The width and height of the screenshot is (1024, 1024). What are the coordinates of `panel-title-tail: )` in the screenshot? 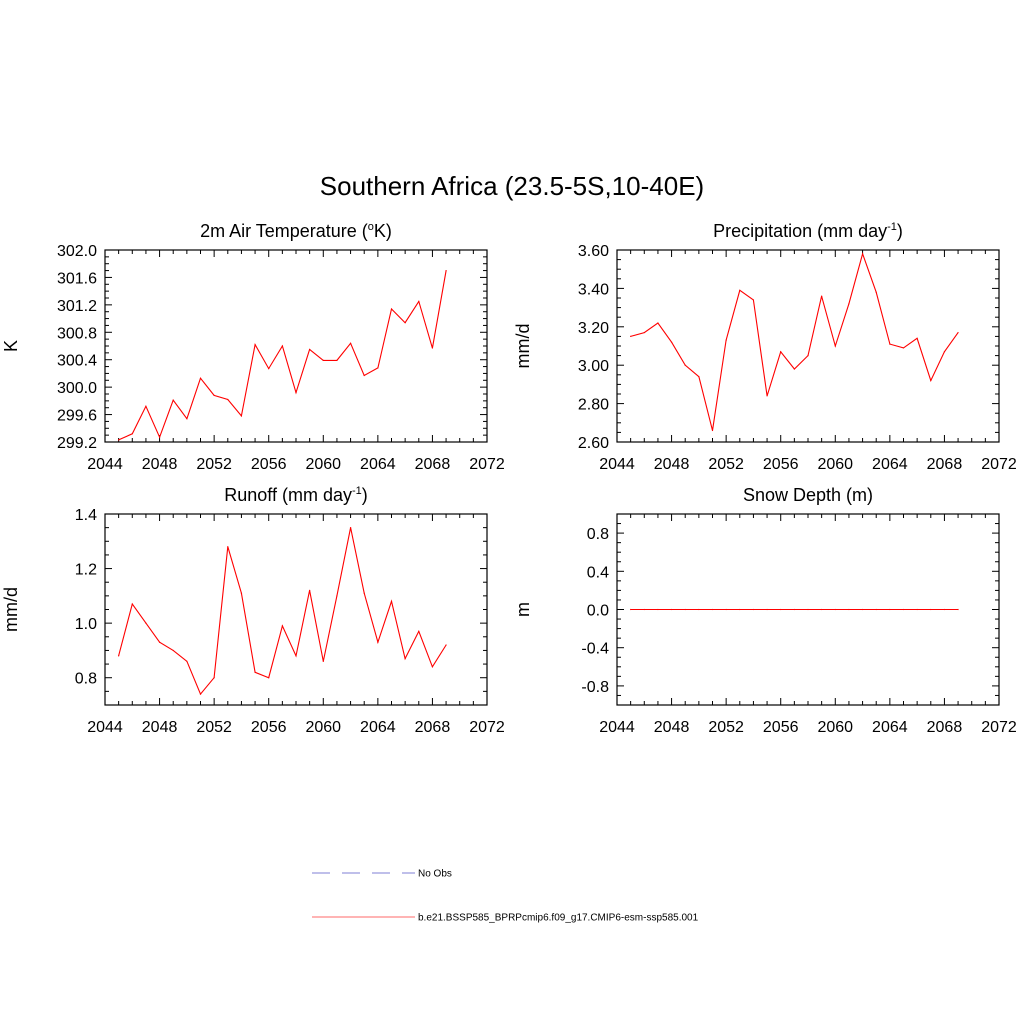 It's located at (900, 231).